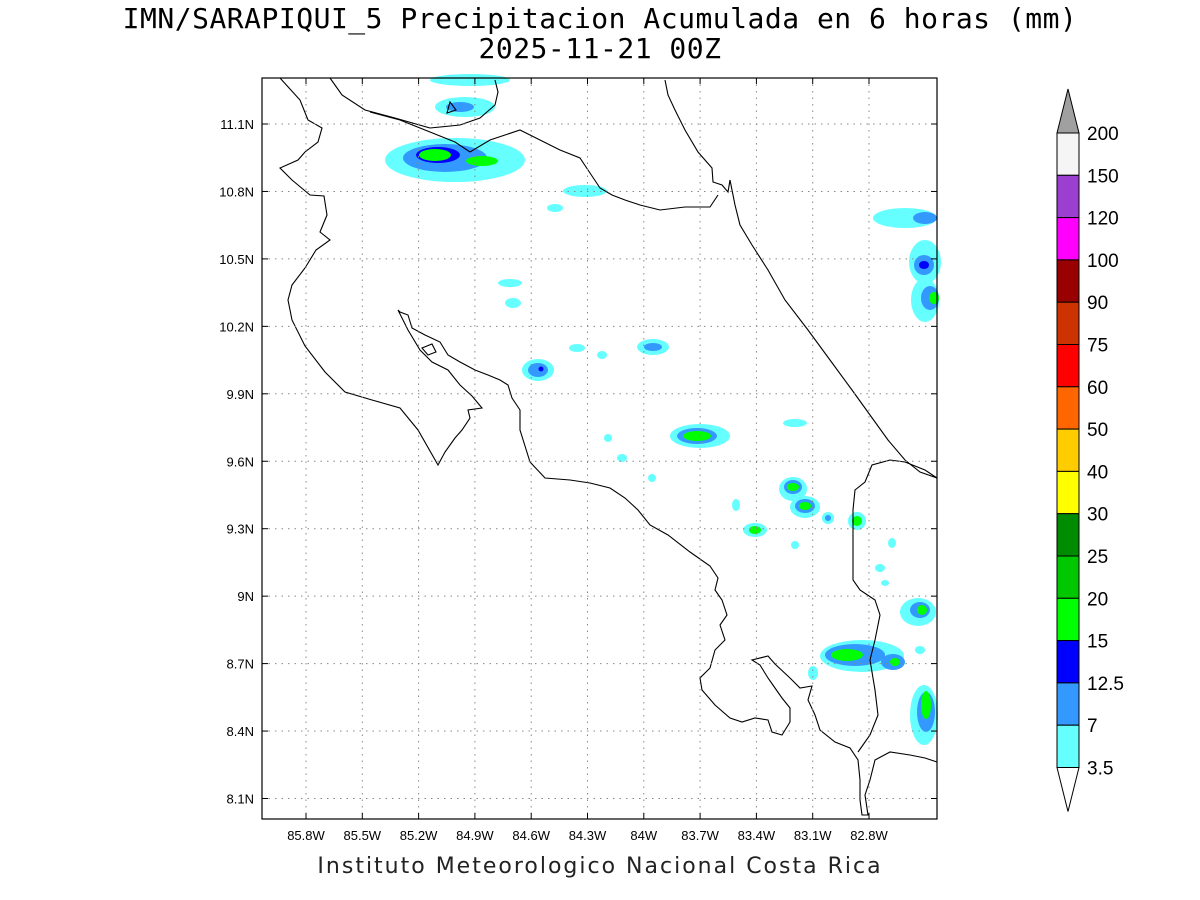 The image size is (1200, 900). Describe the element at coordinates (1097, 599) in the screenshot. I see `colorbar-label: 20` at that location.